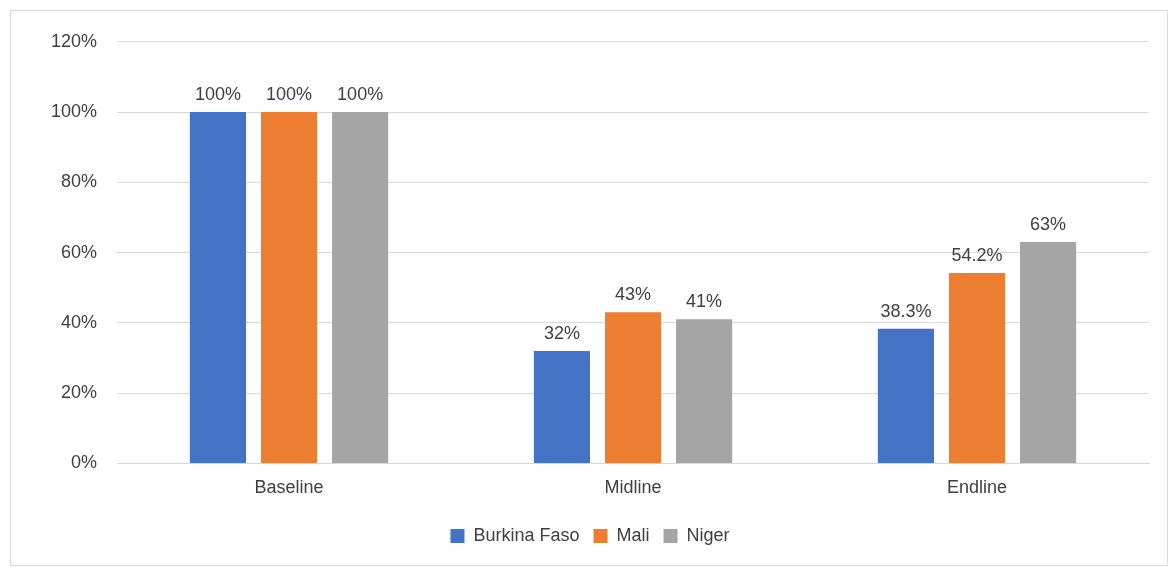 The height and width of the screenshot is (568, 1170). Describe the element at coordinates (79, 251) in the screenshot. I see `y-tick-label: 60%` at that location.